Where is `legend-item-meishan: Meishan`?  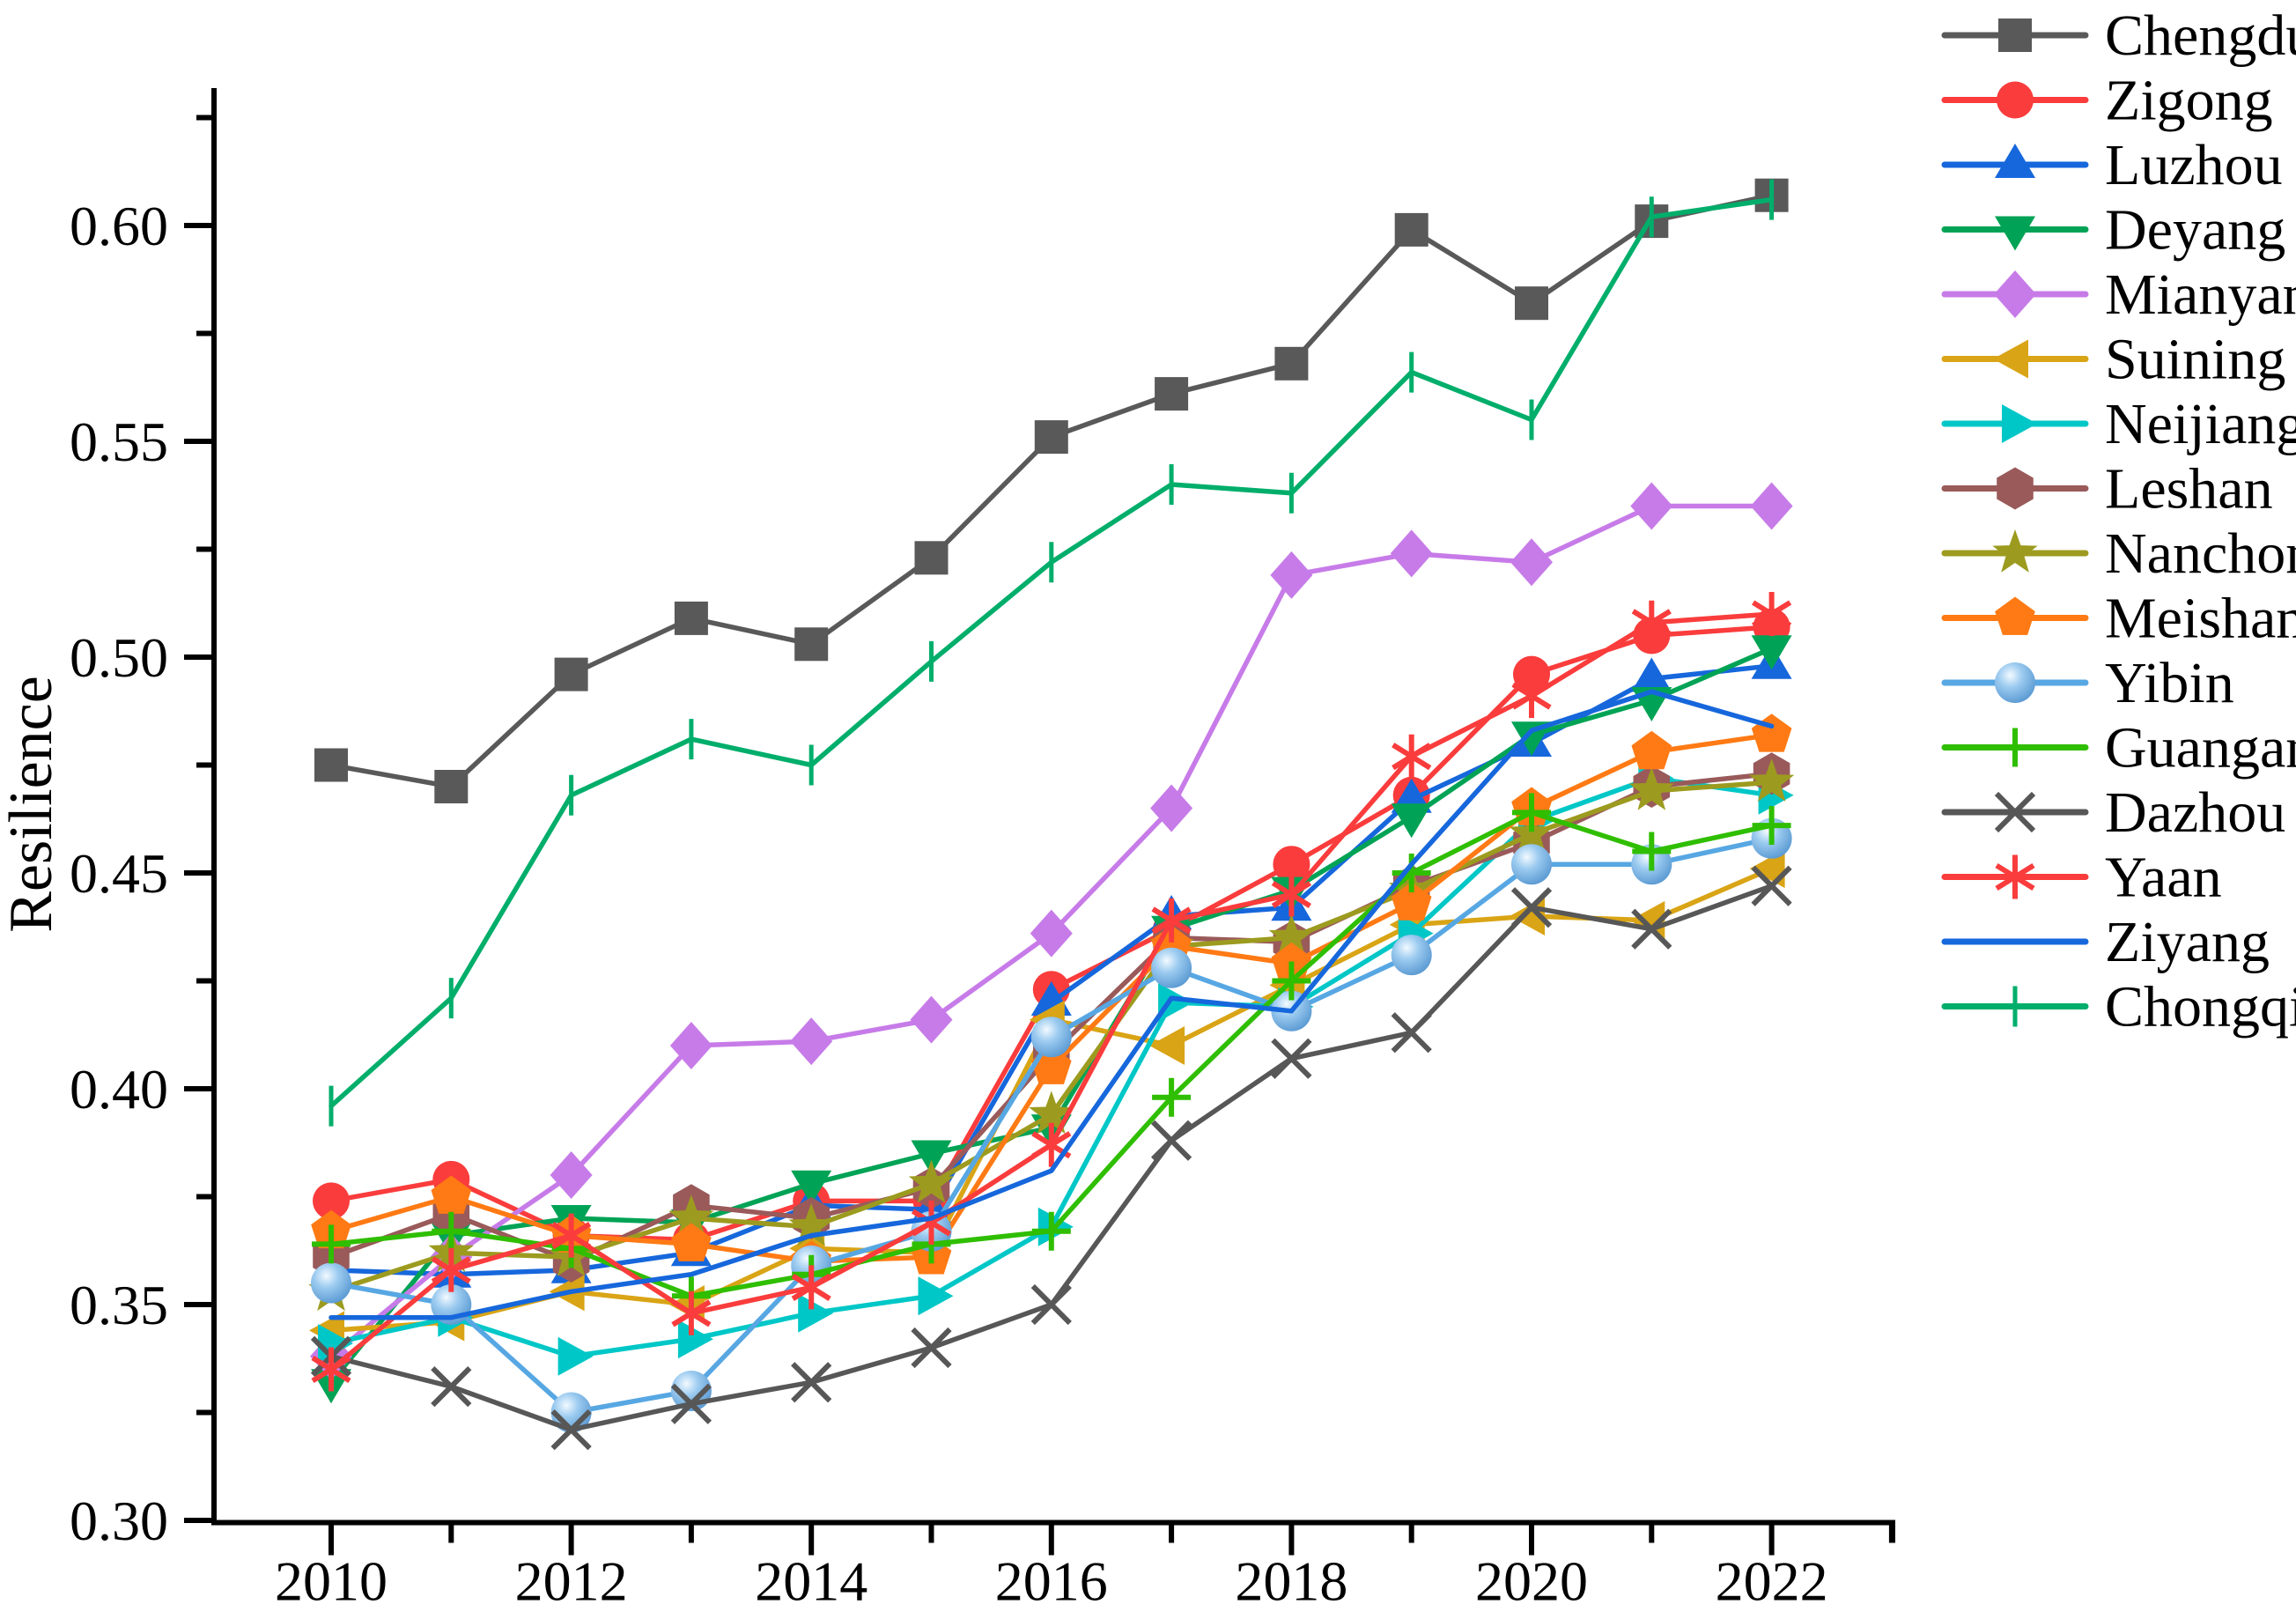
legend-item-meishan: Meishan is located at coordinates (2118, 619).